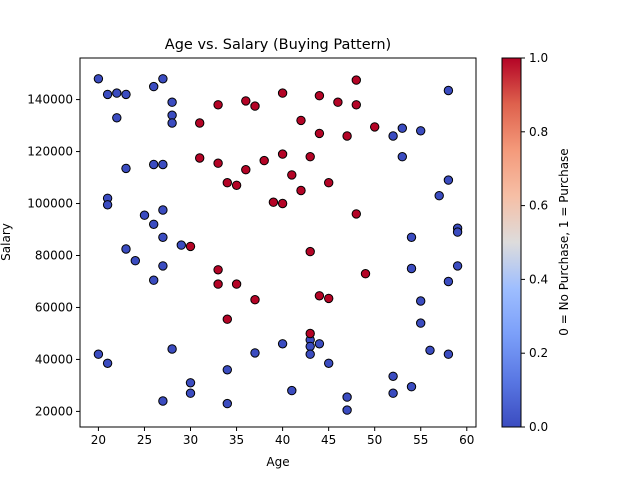  I want to click on y-tick-label: 80000, so click(54, 255).